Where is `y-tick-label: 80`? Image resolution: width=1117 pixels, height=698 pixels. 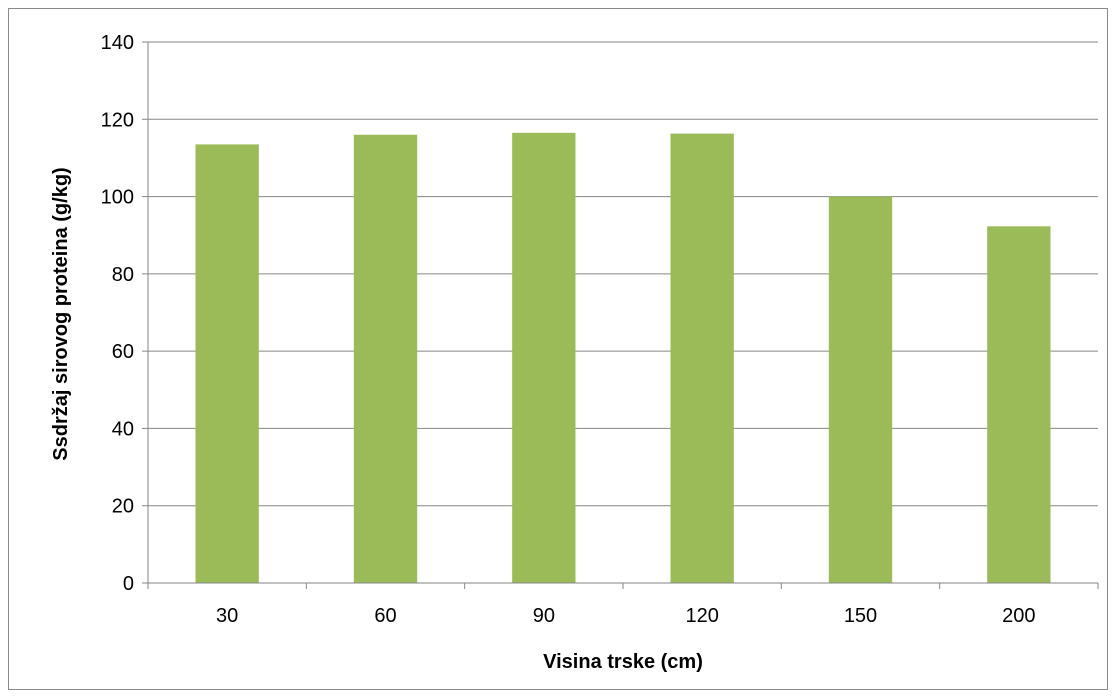
y-tick-label: 80 is located at coordinates (123, 275).